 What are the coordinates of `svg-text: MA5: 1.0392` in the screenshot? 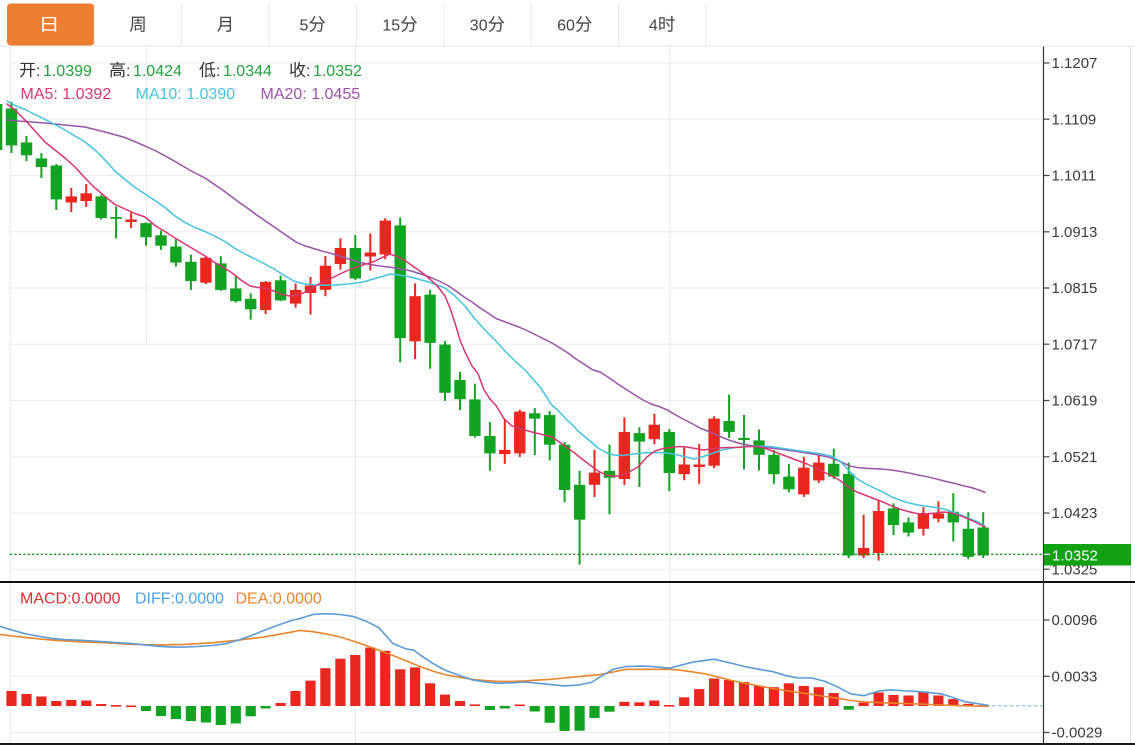 It's located at (66, 94).